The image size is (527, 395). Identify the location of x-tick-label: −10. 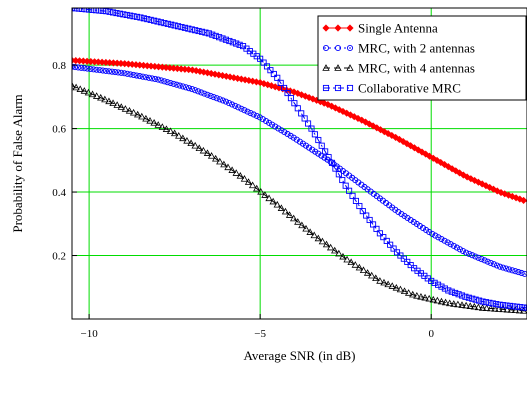
(89, 334).